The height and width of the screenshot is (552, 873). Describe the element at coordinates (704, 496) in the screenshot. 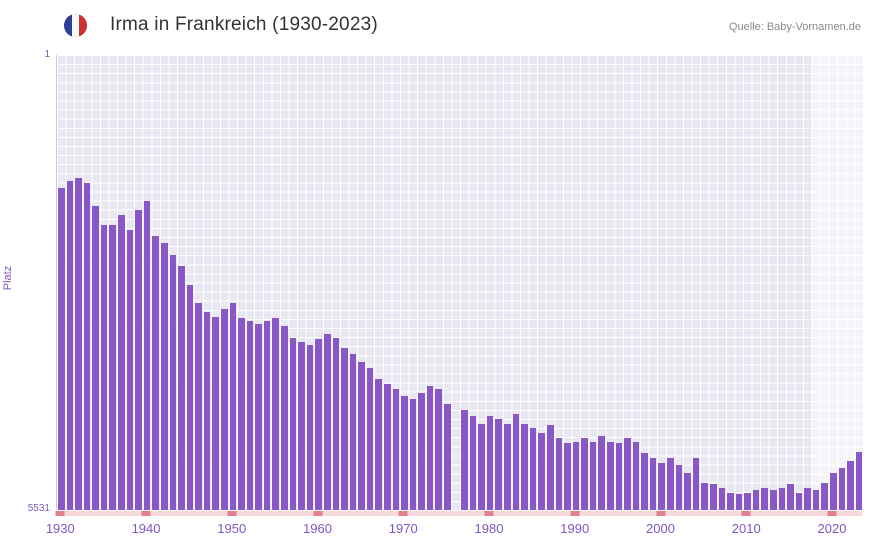

I see `bar-2005` at that location.